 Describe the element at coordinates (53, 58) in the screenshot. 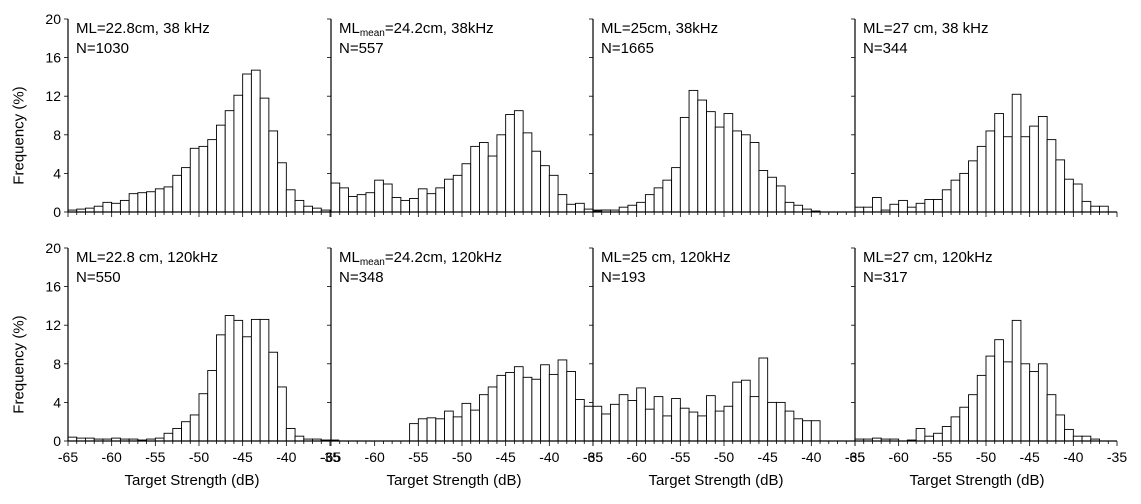

I see `y-tick-label: 16` at that location.